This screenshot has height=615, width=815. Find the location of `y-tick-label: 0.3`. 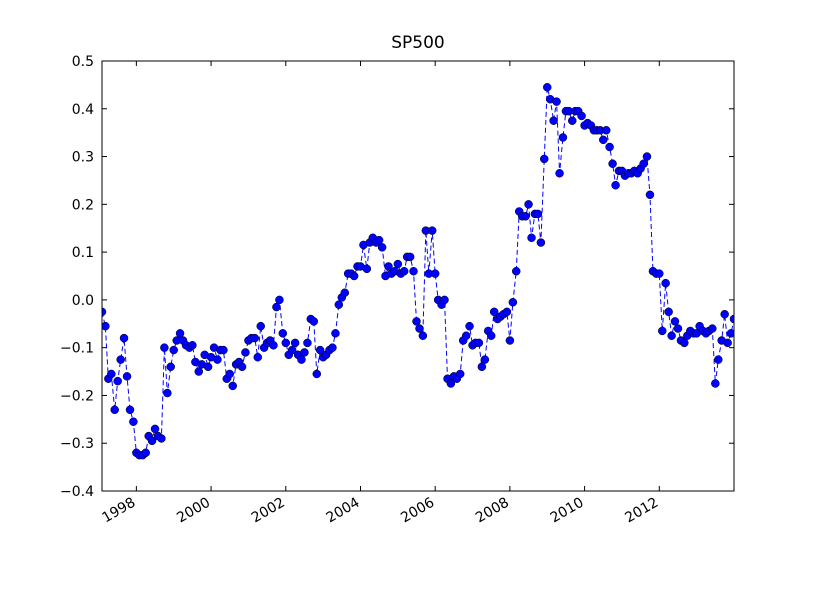

y-tick-label: 0.3 is located at coordinates (83, 158).